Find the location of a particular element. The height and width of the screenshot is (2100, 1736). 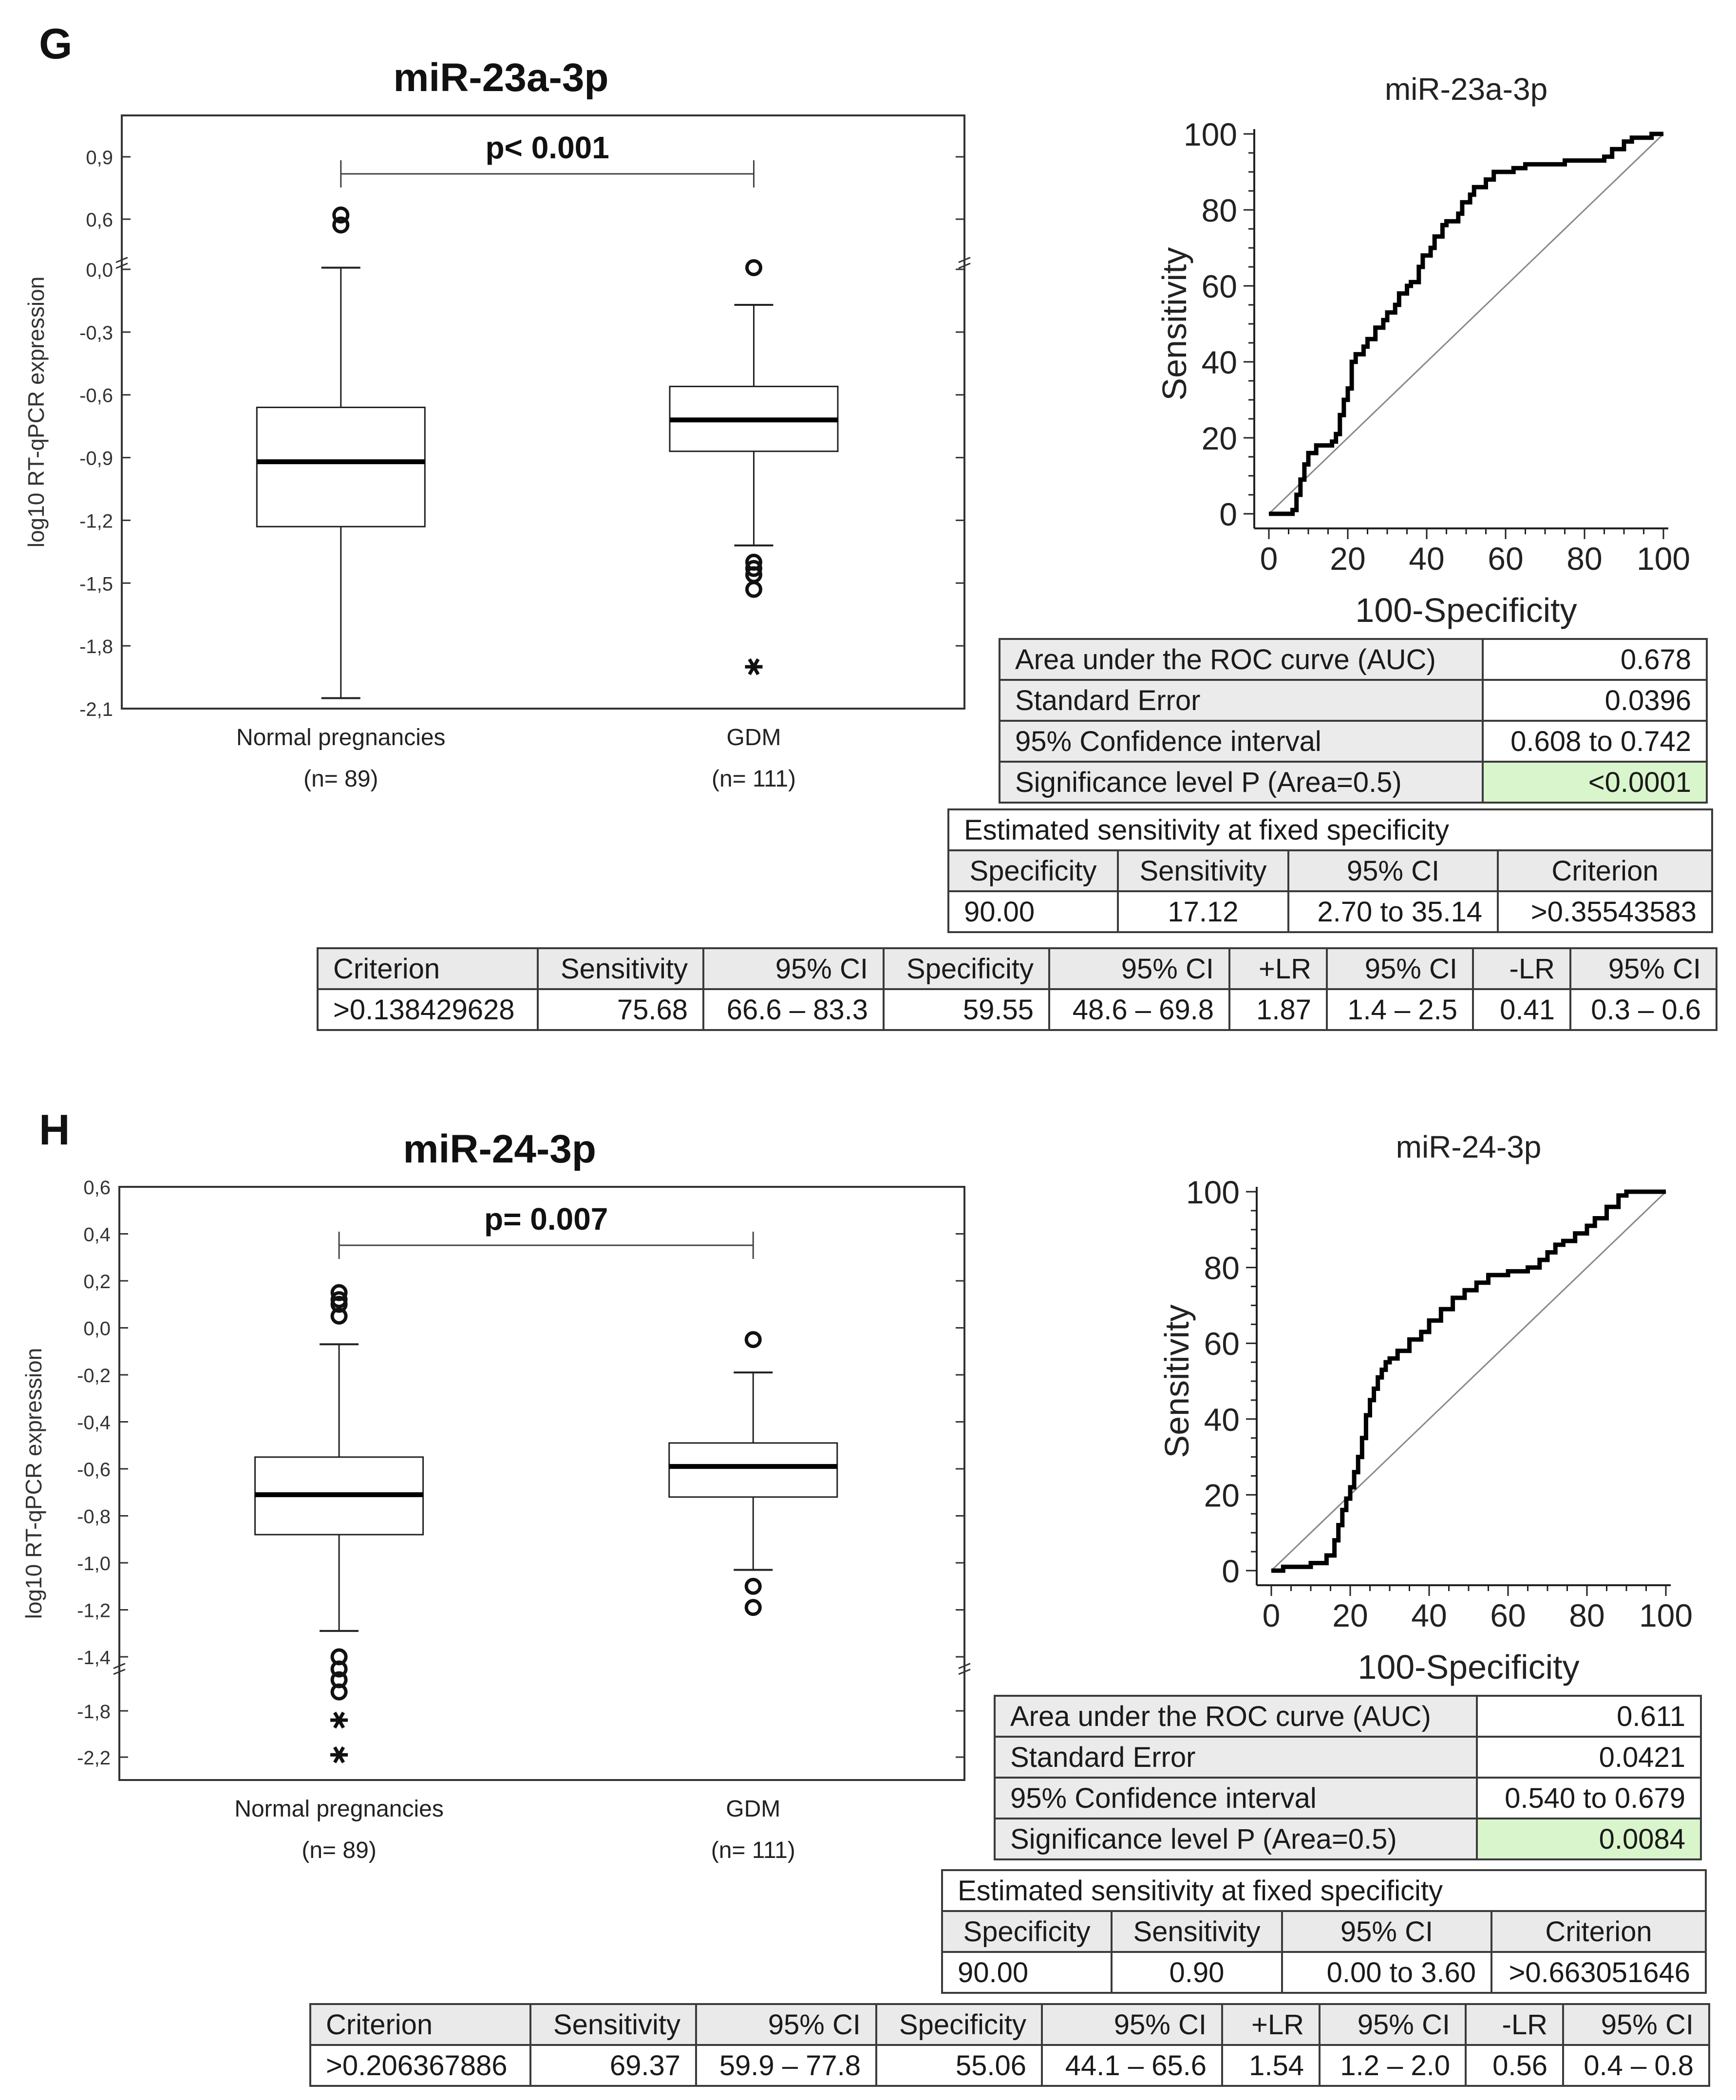

fixed-spec-value: >0.35543583 is located at coordinates (1605, 911).